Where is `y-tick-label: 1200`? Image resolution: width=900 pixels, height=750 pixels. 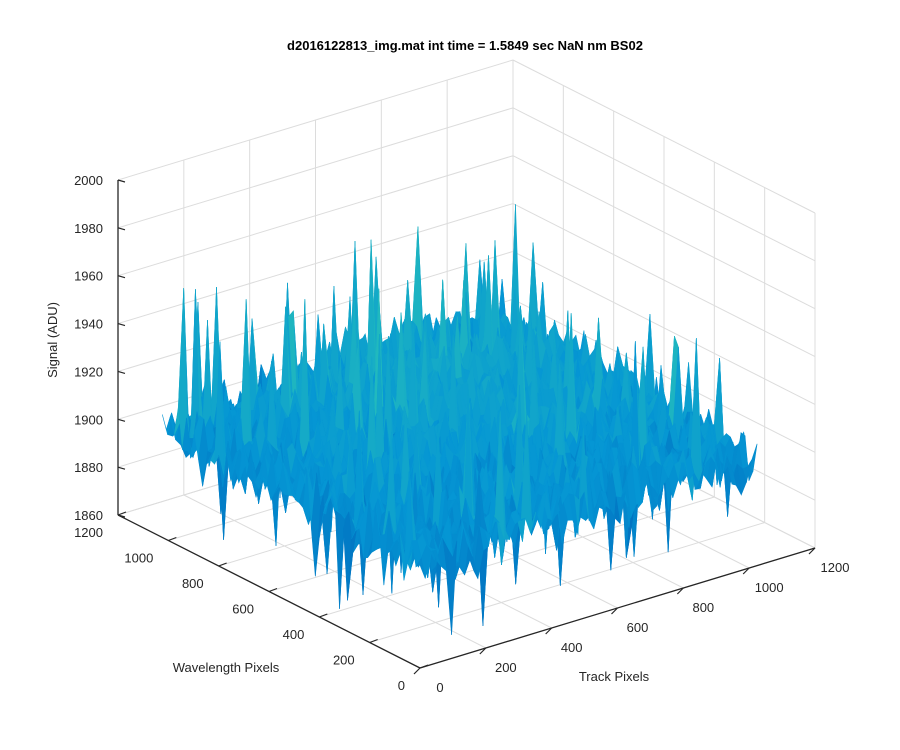
y-tick-label: 1200 is located at coordinates (88, 532).